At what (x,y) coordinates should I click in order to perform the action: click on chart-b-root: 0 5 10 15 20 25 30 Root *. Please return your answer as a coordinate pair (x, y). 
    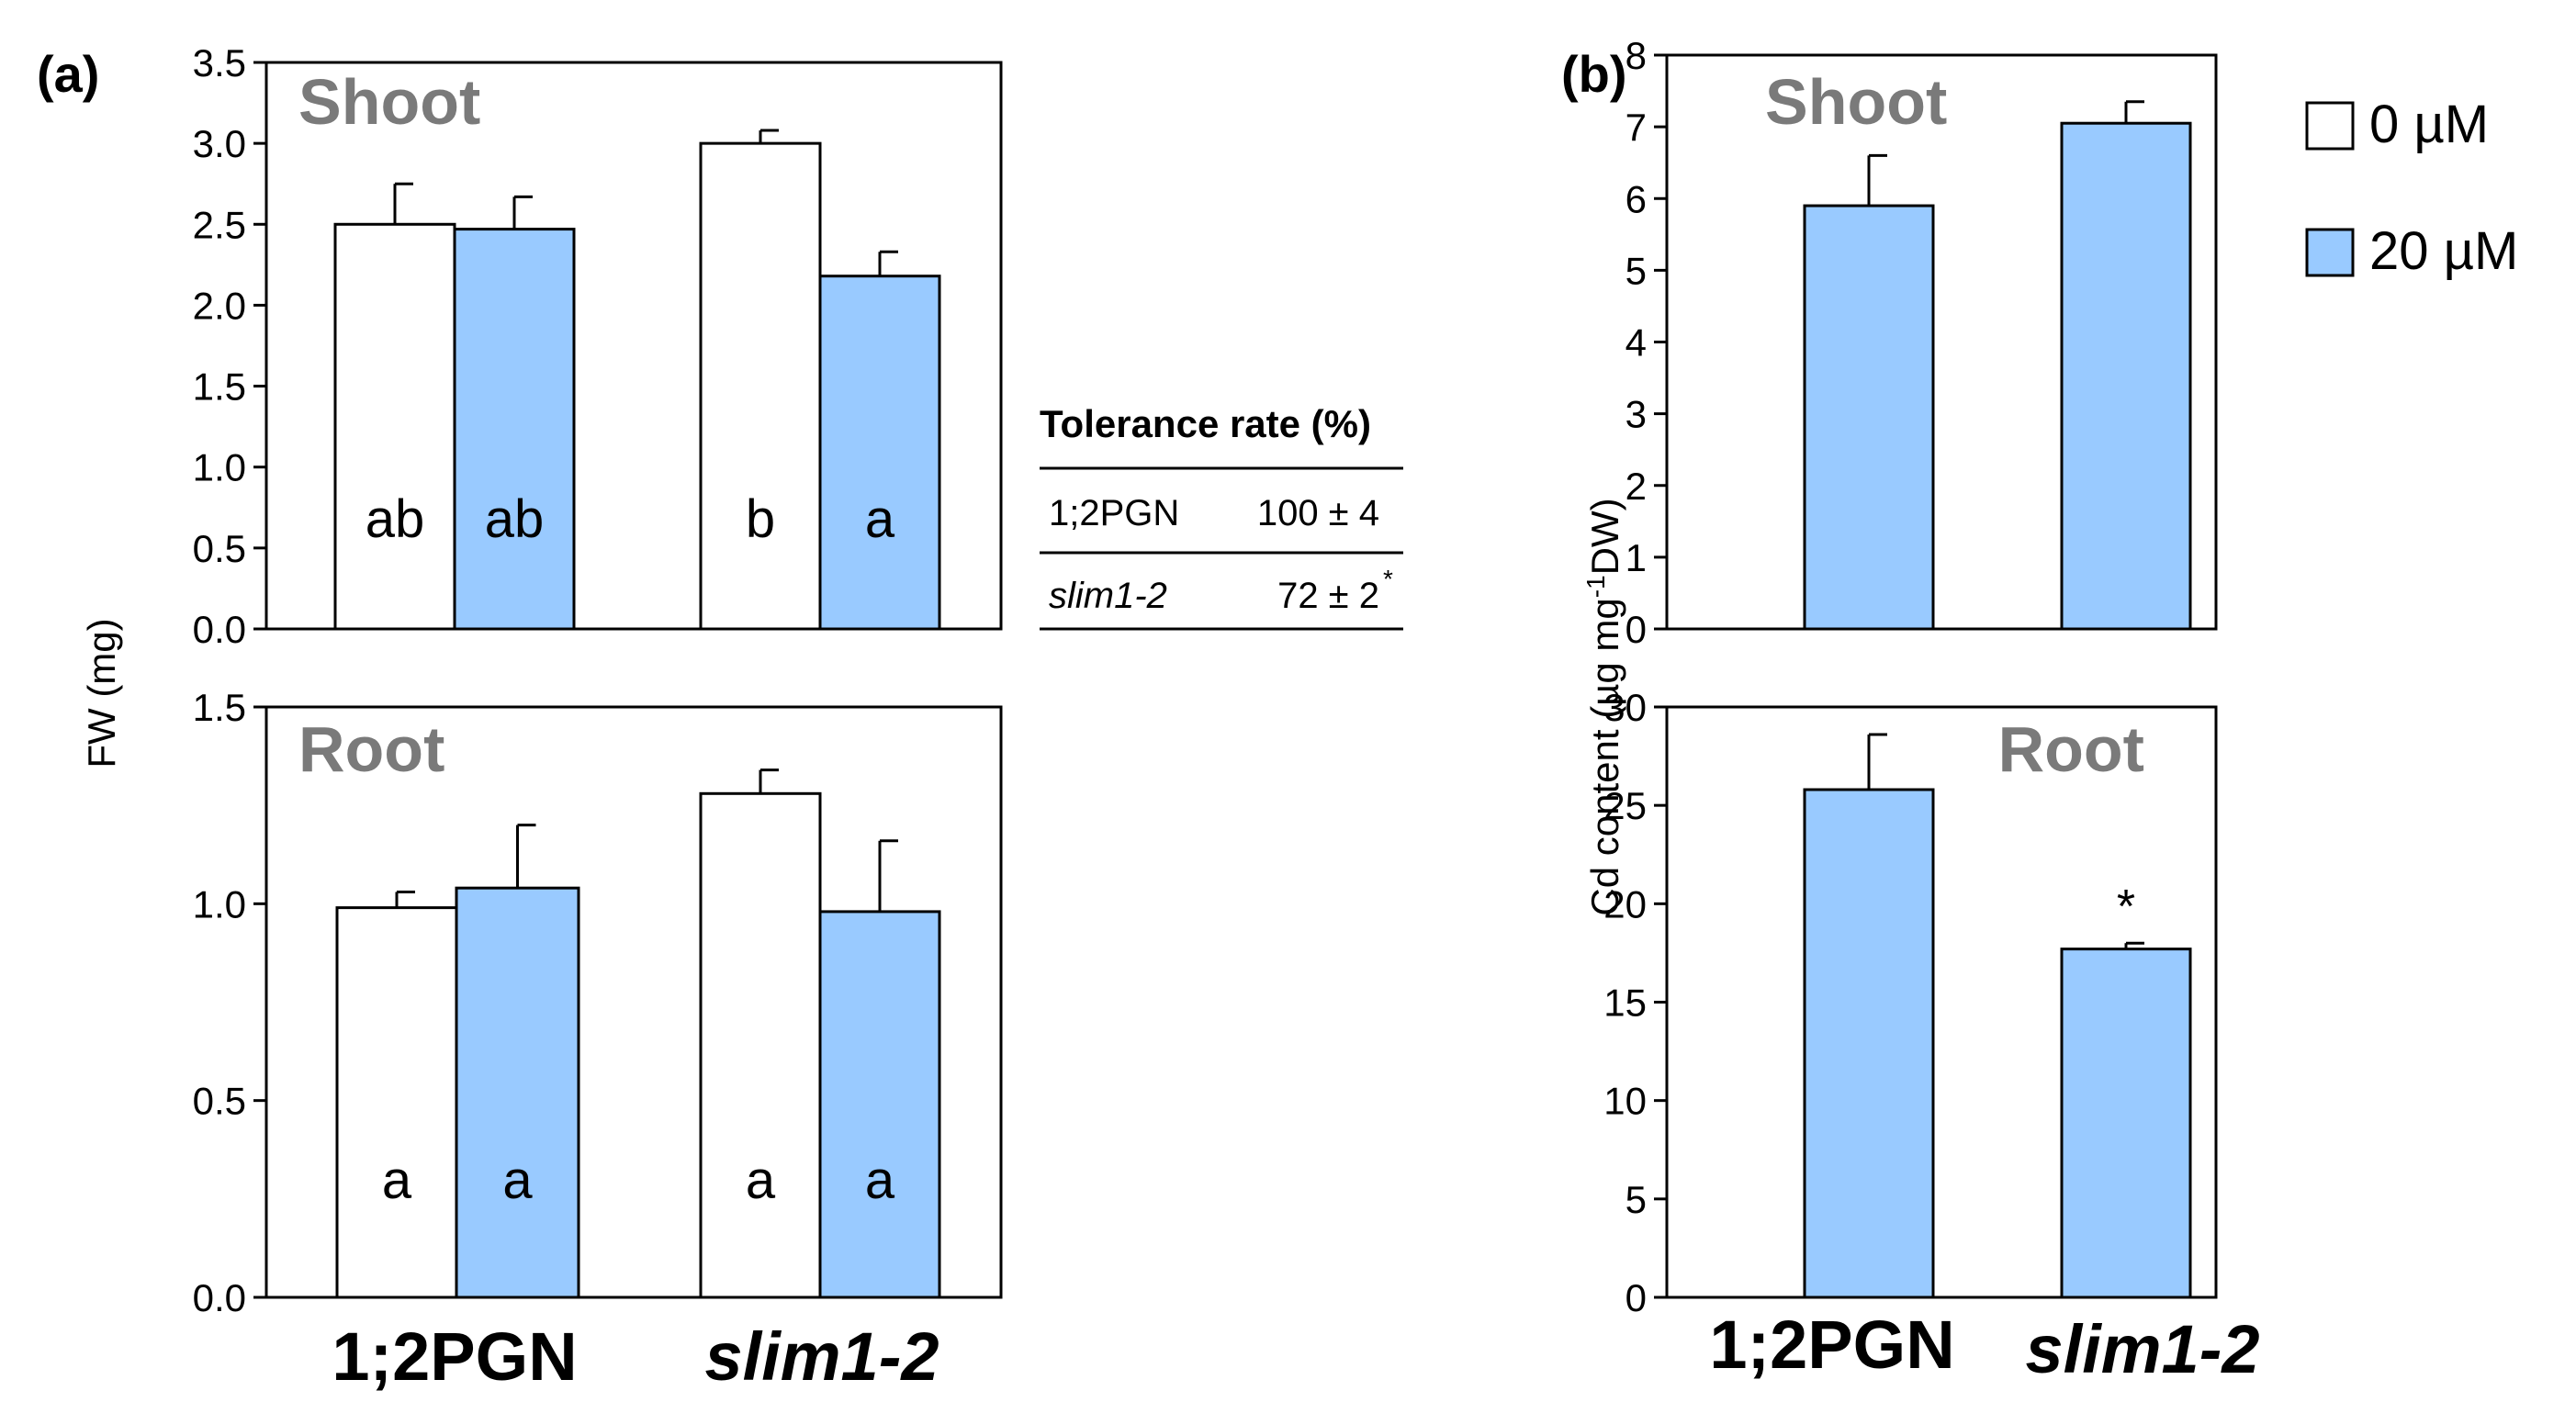
    Looking at the image, I should click on (1910, 1002).